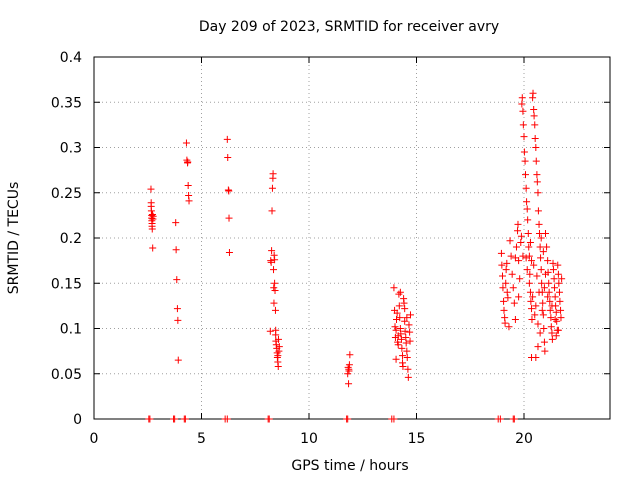  Describe the element at coordinates (14, 238) in the screenshot. I see `y-axis-label: SRMTID / TECUs` at that location.